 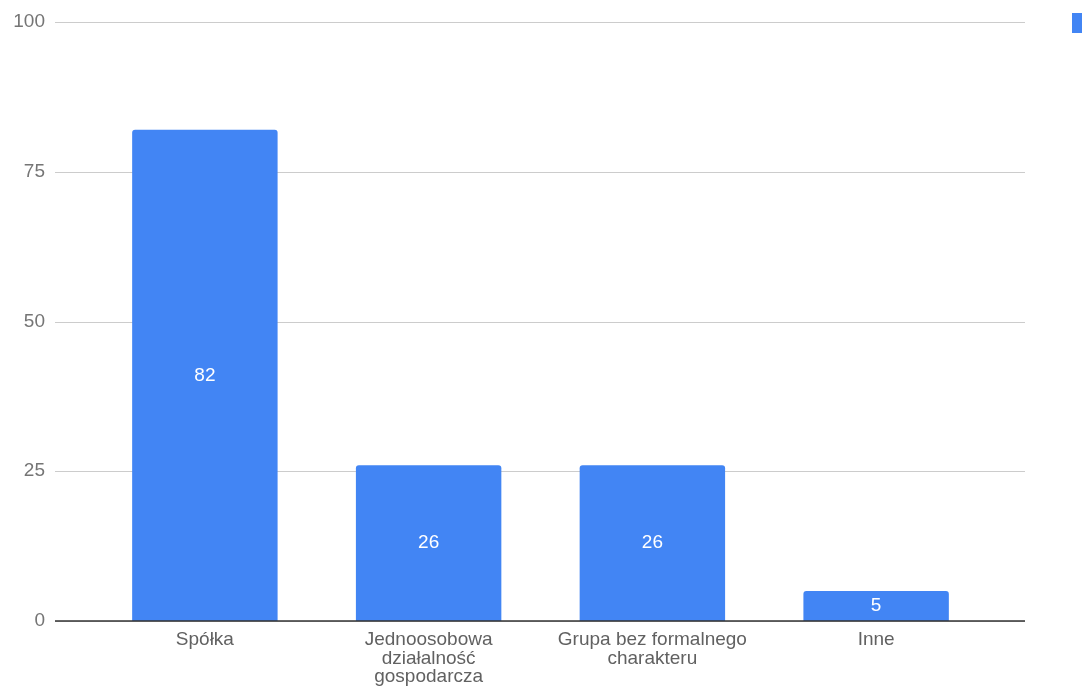 I want to click on y-tick-label: 75, so click(x=34, y=170).